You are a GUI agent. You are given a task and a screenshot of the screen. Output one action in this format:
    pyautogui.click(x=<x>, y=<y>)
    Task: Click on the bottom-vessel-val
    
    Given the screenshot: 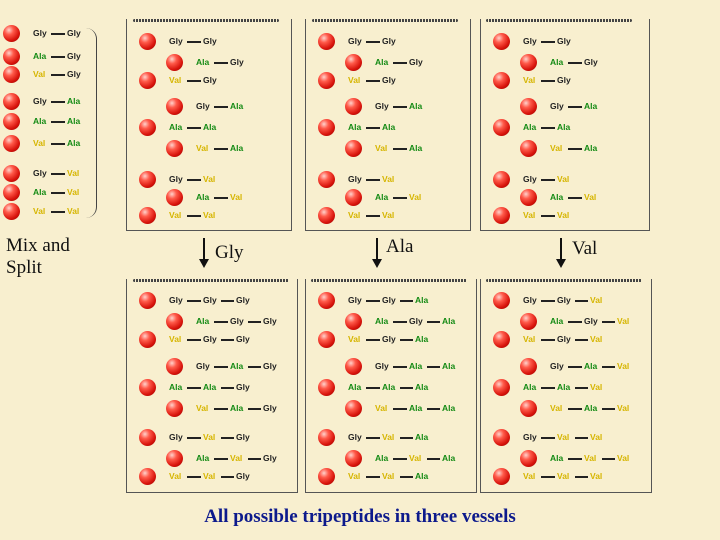 What is the action you would take?
    pyautogui.click(x=566, y=386)
    